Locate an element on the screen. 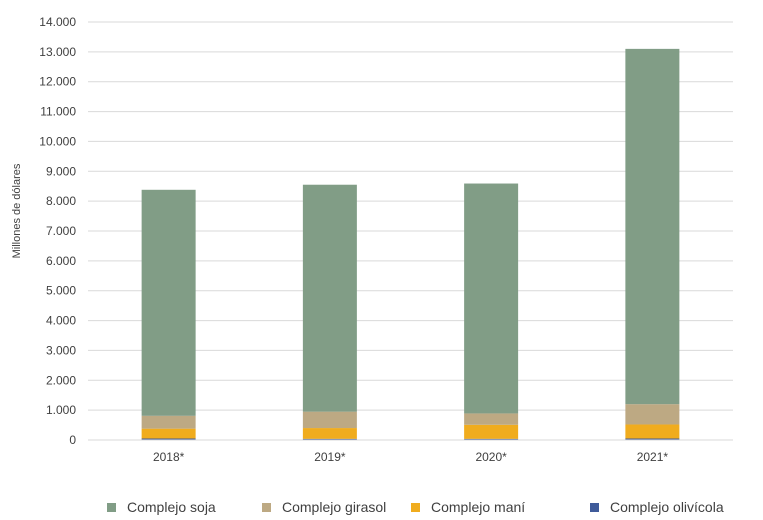  y-tick-label: 13.000 is located at coordinates (57, 52).